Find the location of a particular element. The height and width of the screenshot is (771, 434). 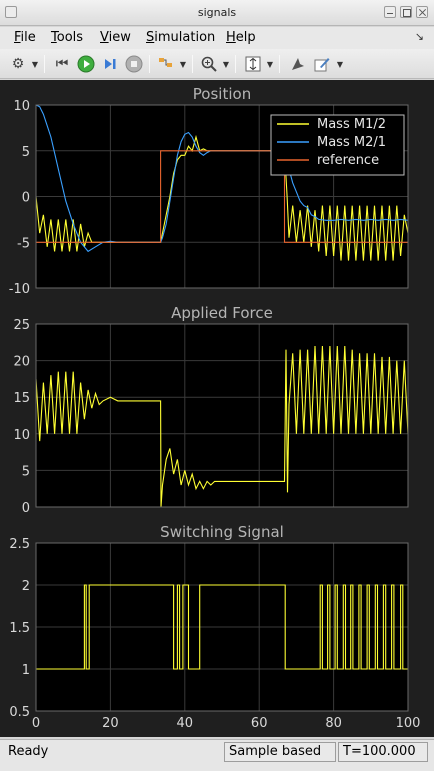

x-tick-label: 80 is located at coordinates (333, 723).